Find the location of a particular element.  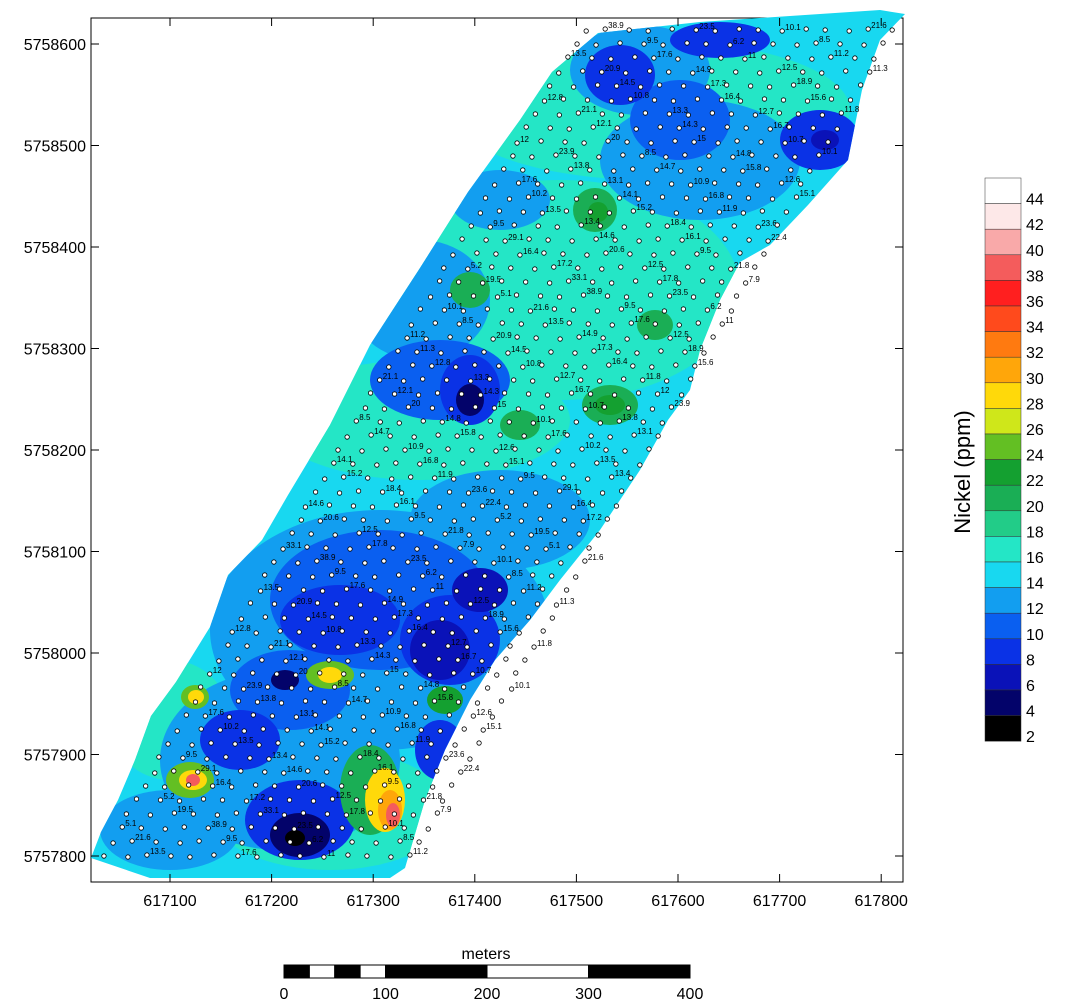

y-tick-label: 5758400 is located at coordinates (55, 248).